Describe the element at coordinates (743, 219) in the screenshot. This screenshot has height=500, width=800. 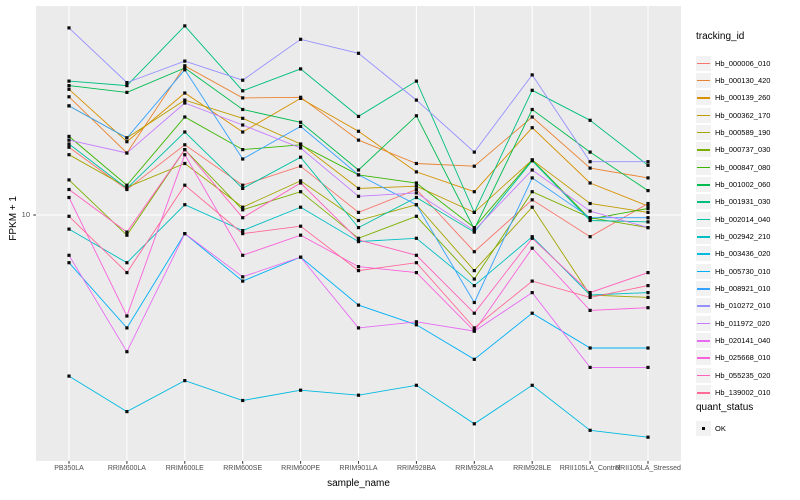
I see `legend-item-label: Hb_002014_040` at that location.